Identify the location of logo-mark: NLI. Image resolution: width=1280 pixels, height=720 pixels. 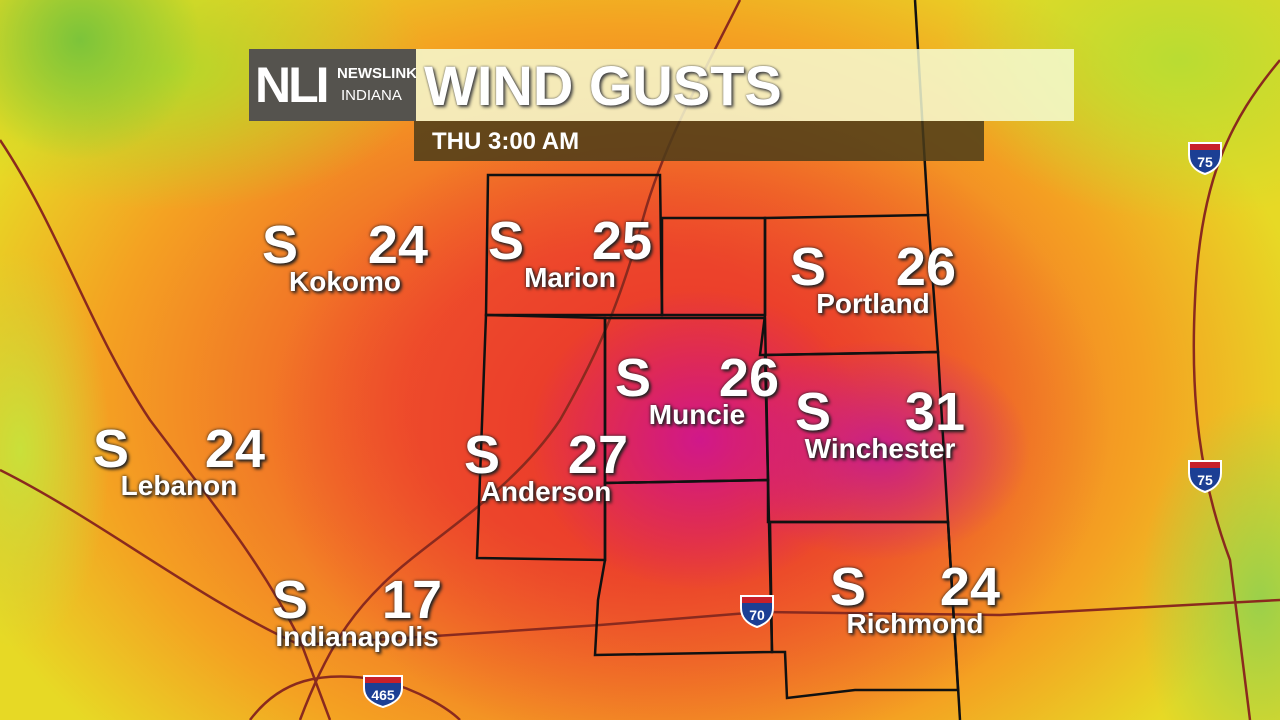
(292, 85).